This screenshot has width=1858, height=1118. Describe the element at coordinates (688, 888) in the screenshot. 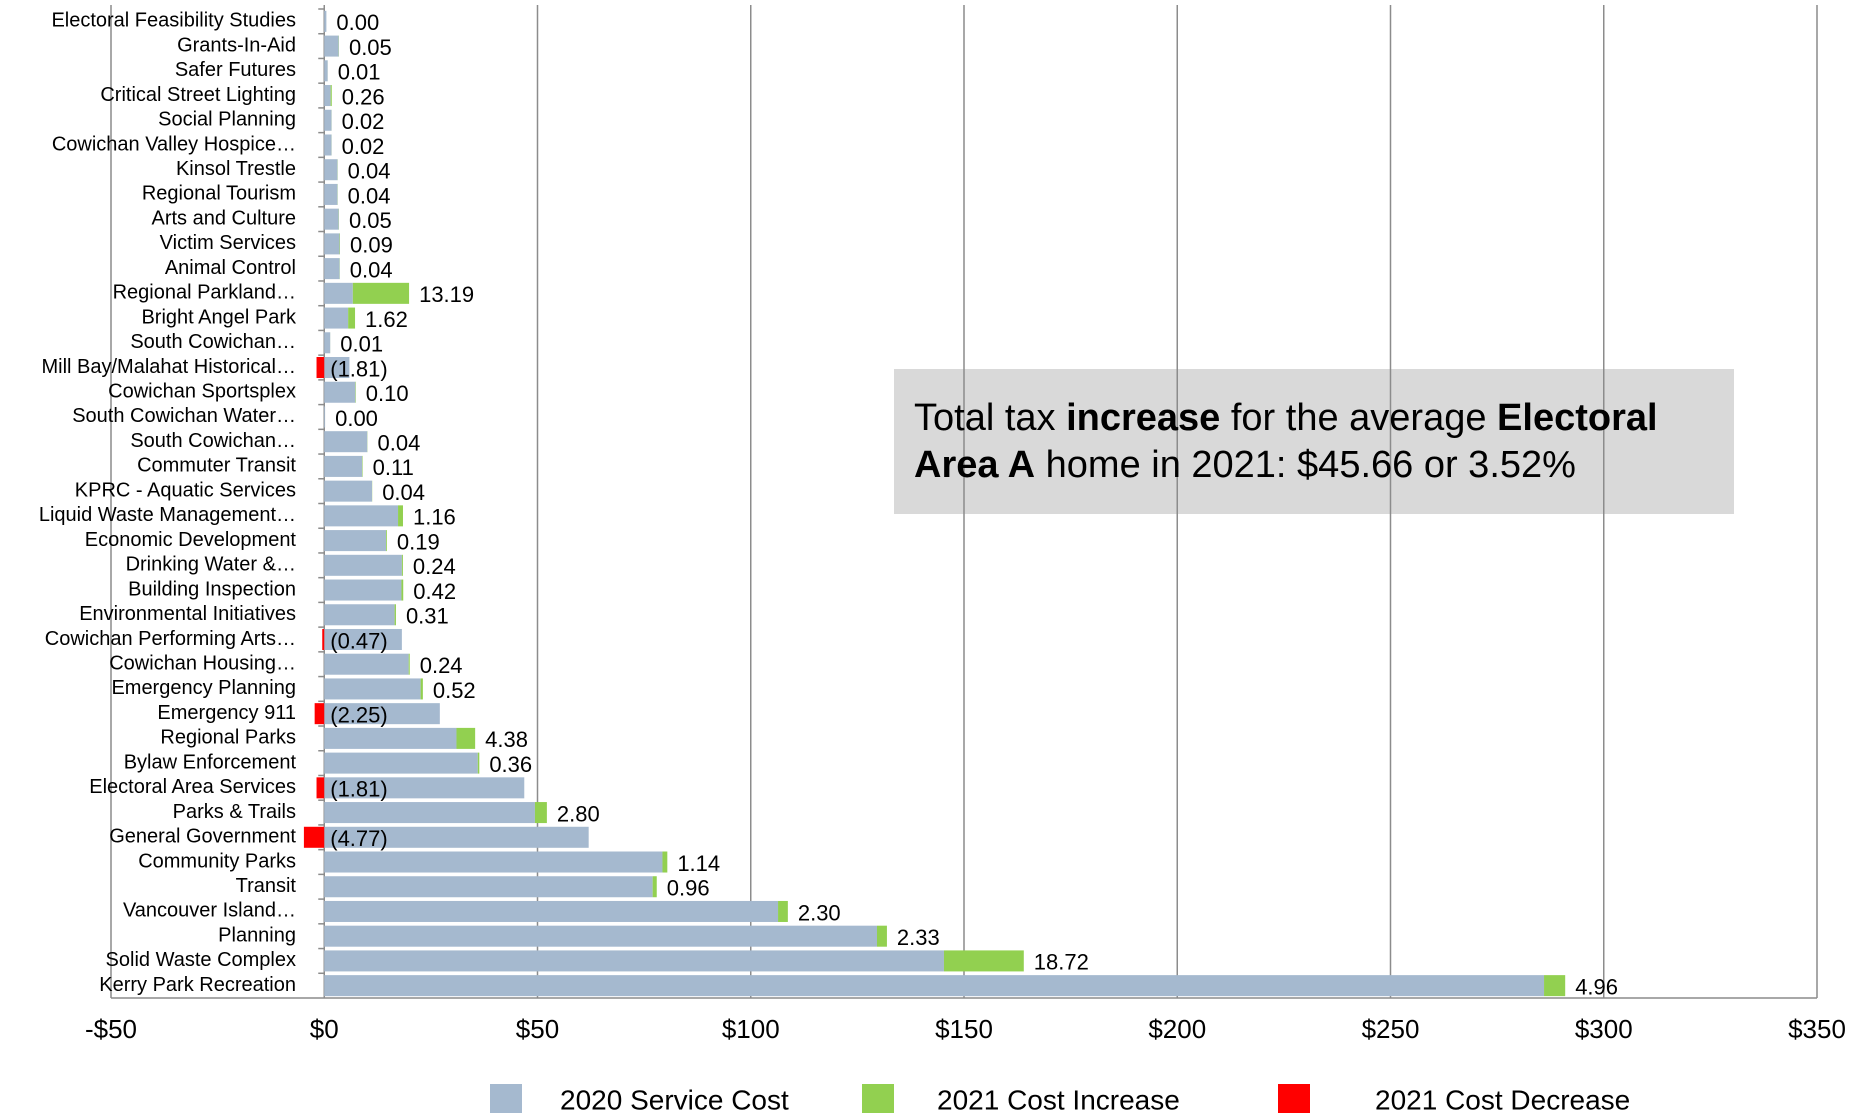

I see `data-label: 0.96` at that location.